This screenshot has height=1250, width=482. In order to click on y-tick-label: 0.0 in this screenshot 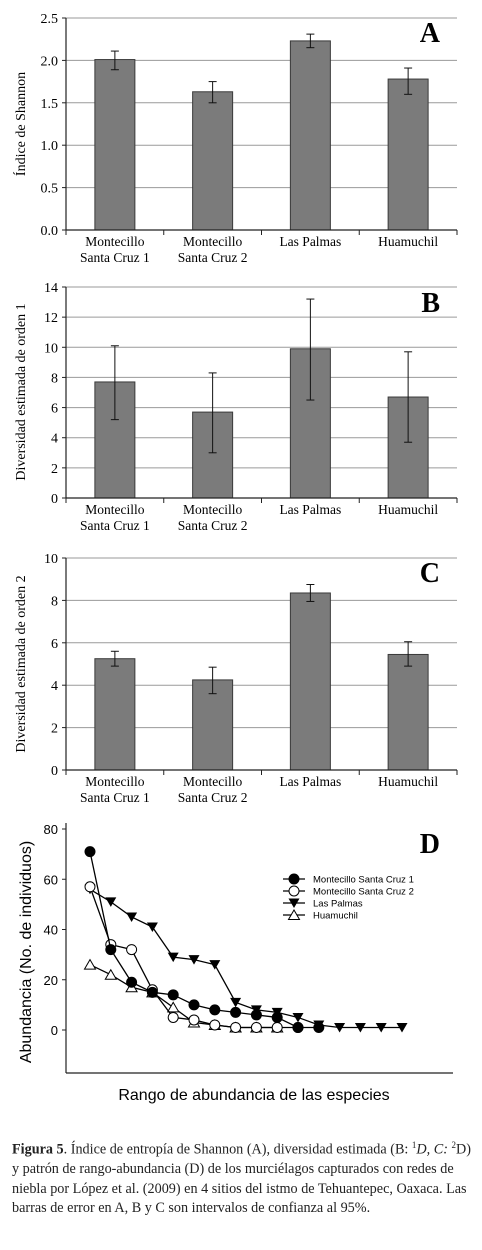, I will do `click(50, 231)`.